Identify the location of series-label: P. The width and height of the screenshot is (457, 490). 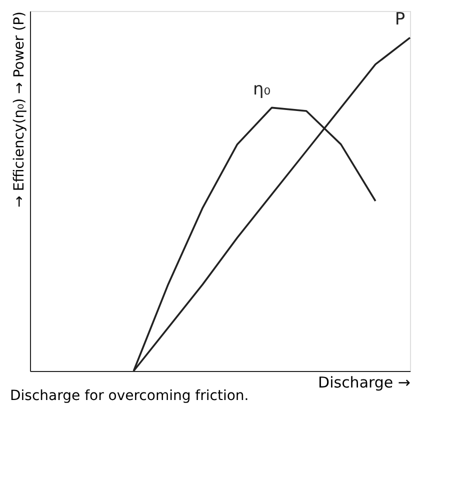
(400, 20).